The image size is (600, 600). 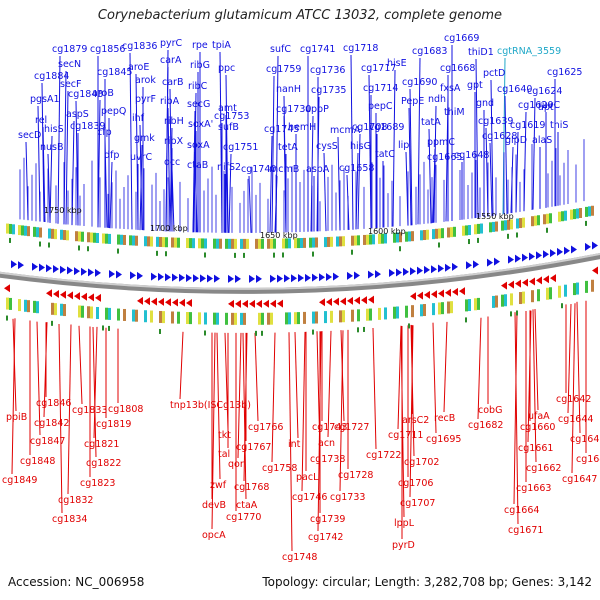 What do you see at coordinates (412, 101) in the screenshot?
I see `forward-gene-label: PepE` at bounding box center [412, 101].